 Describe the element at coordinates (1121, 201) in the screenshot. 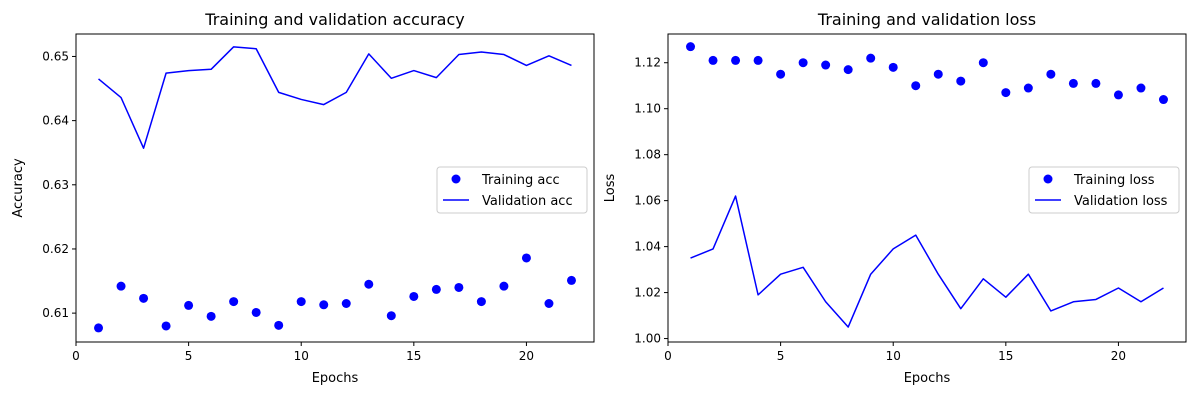

I see `legend-label: Validation loss` at that location.